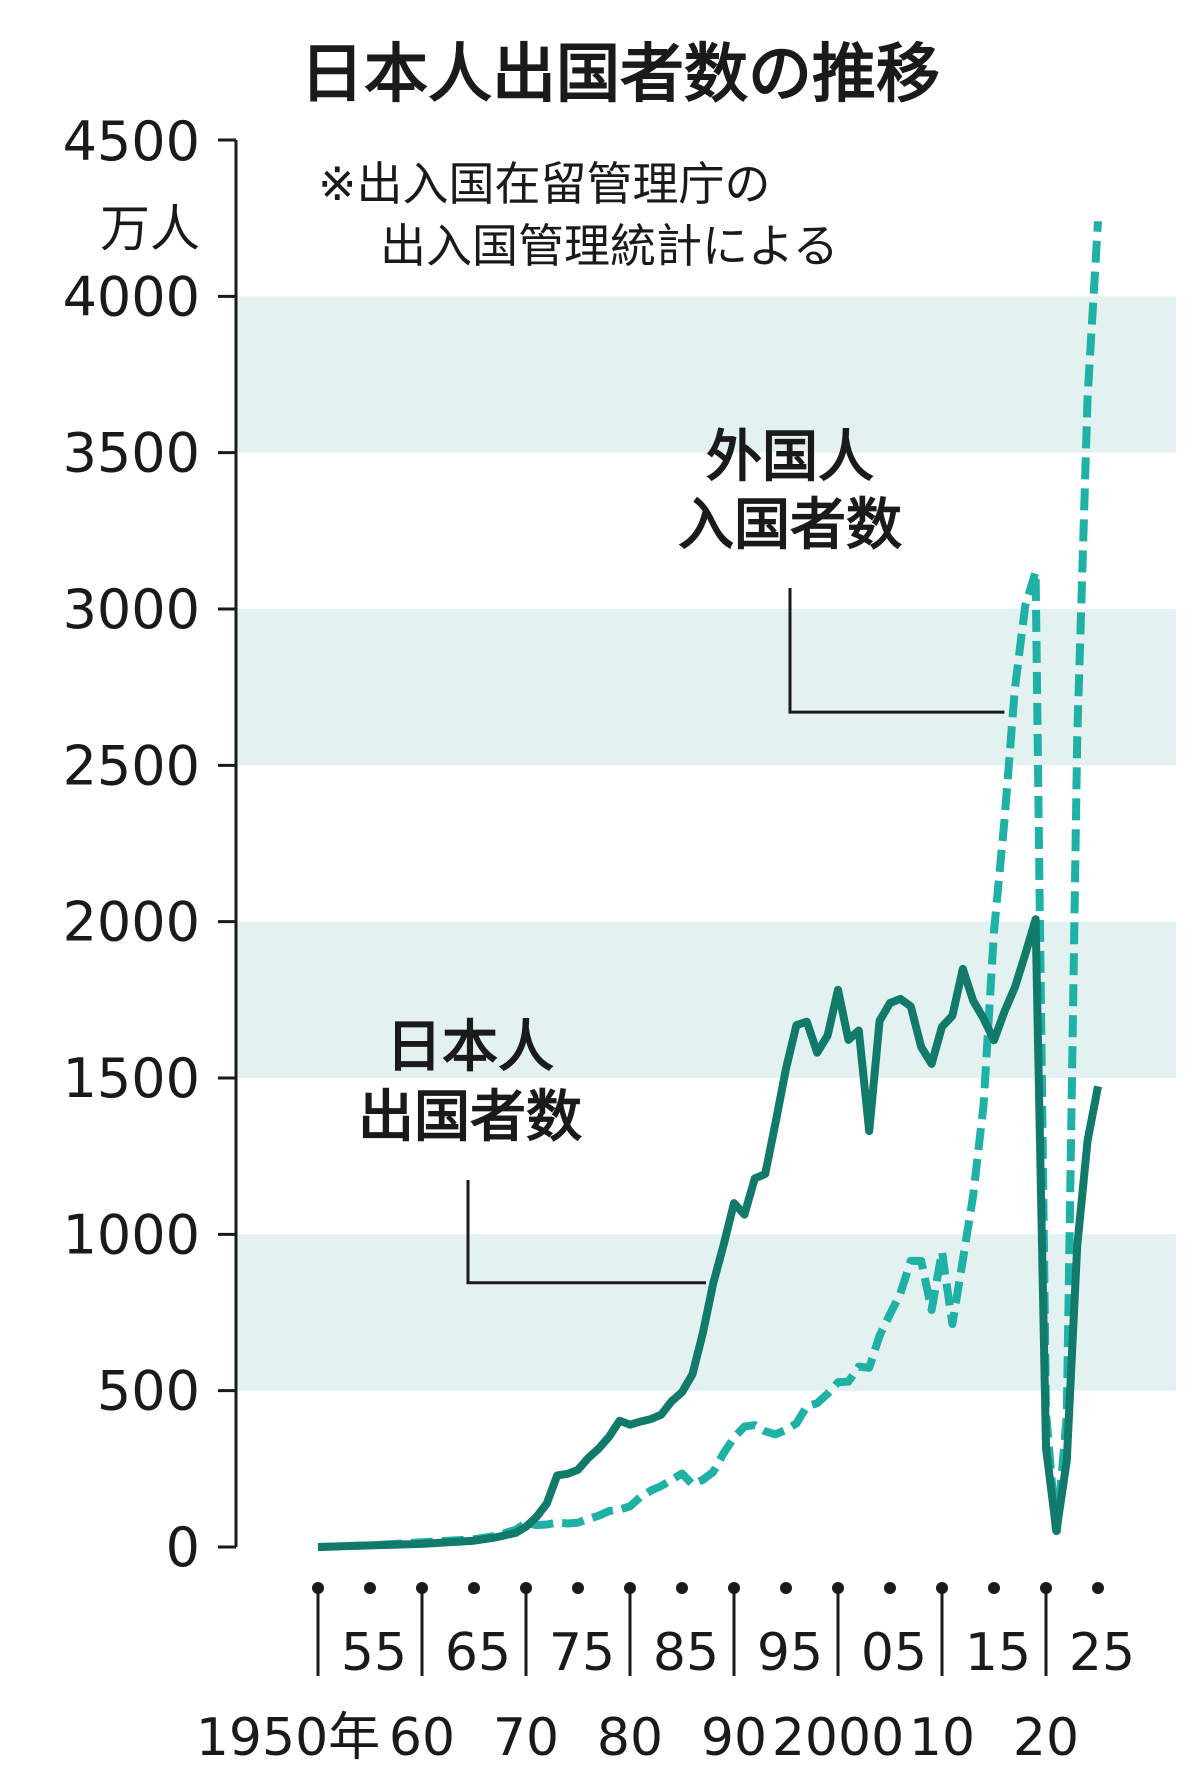  Describe the element at coordinates (131, 1234) in the screenshot. I see `y-tick-label: 1000` at that location.